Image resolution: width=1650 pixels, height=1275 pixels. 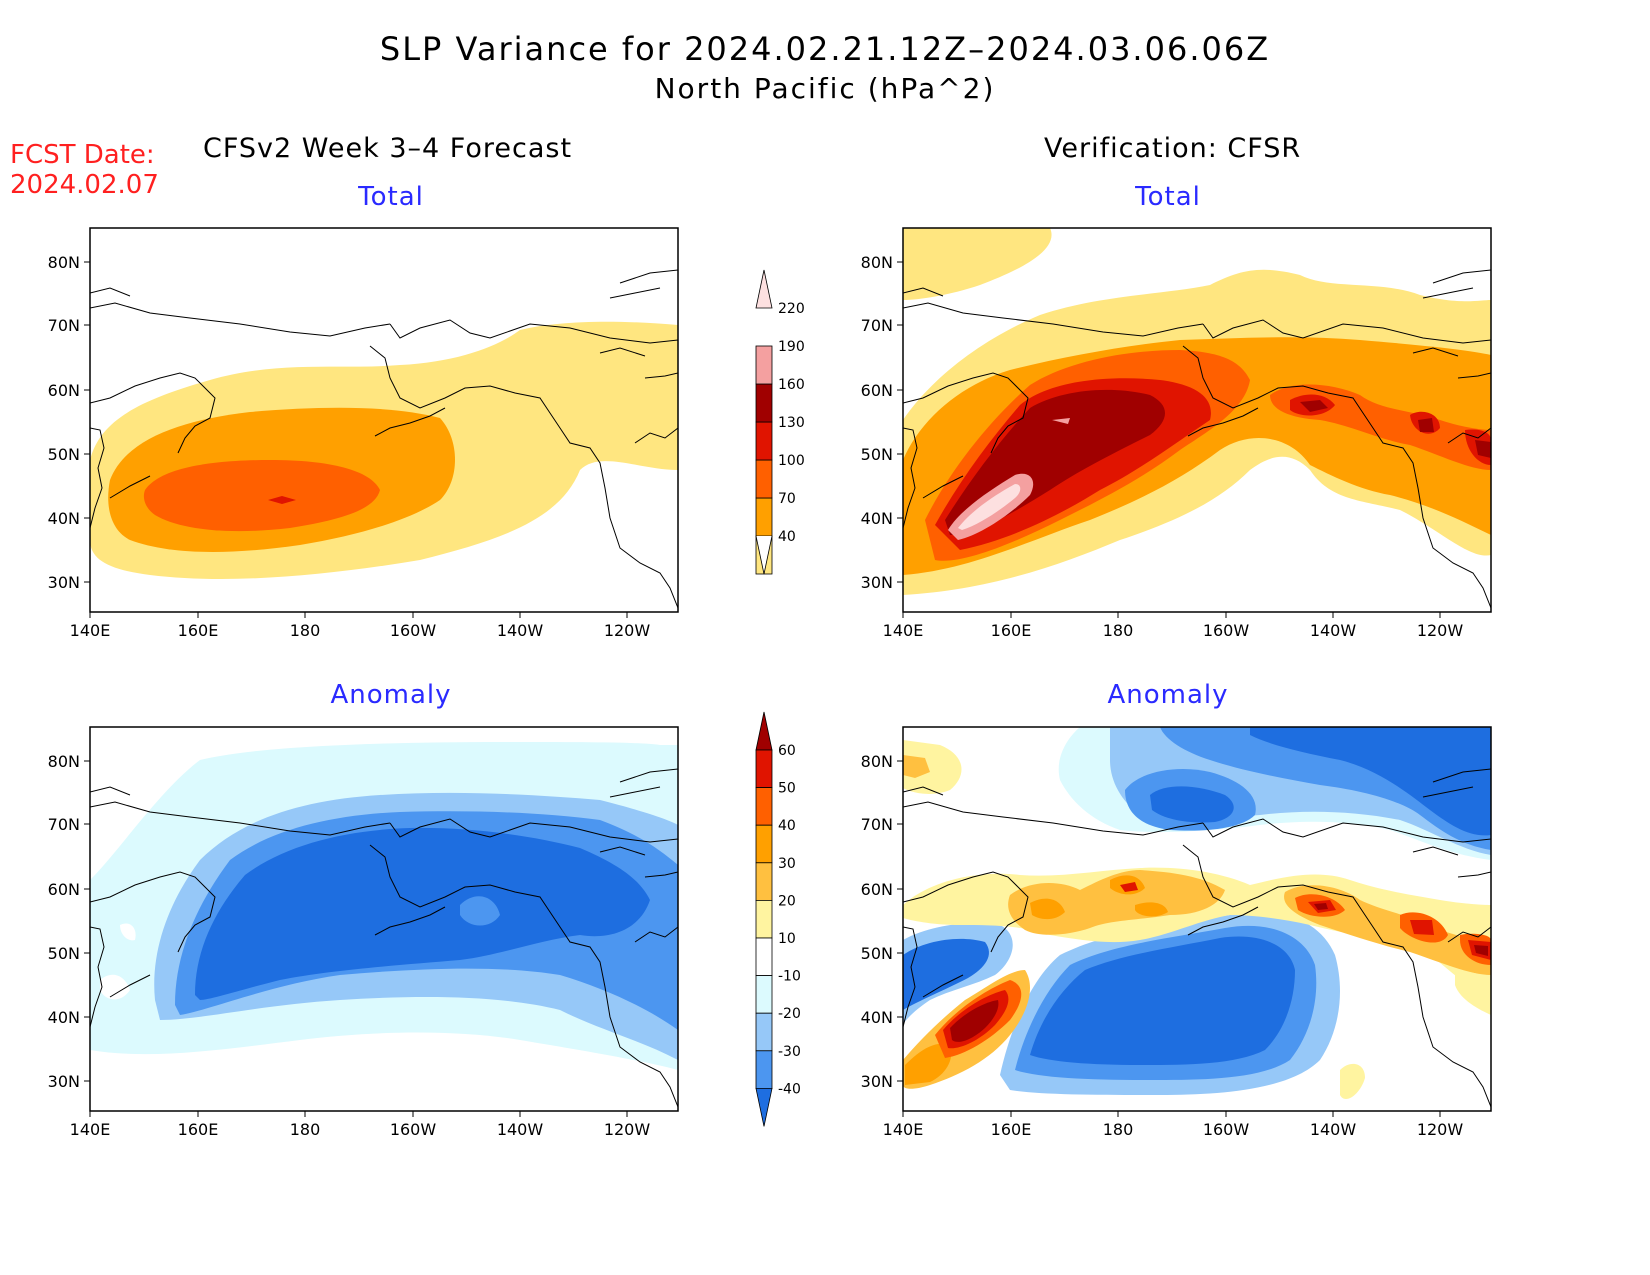 I want to click on forecast-anomaly-map, so click(x=384, y=919).